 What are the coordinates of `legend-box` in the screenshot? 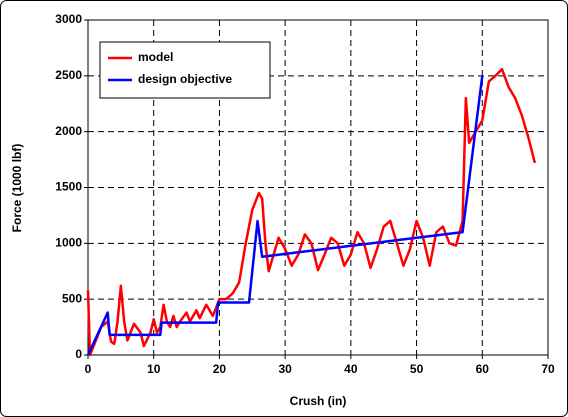 It's located at (185, 70).